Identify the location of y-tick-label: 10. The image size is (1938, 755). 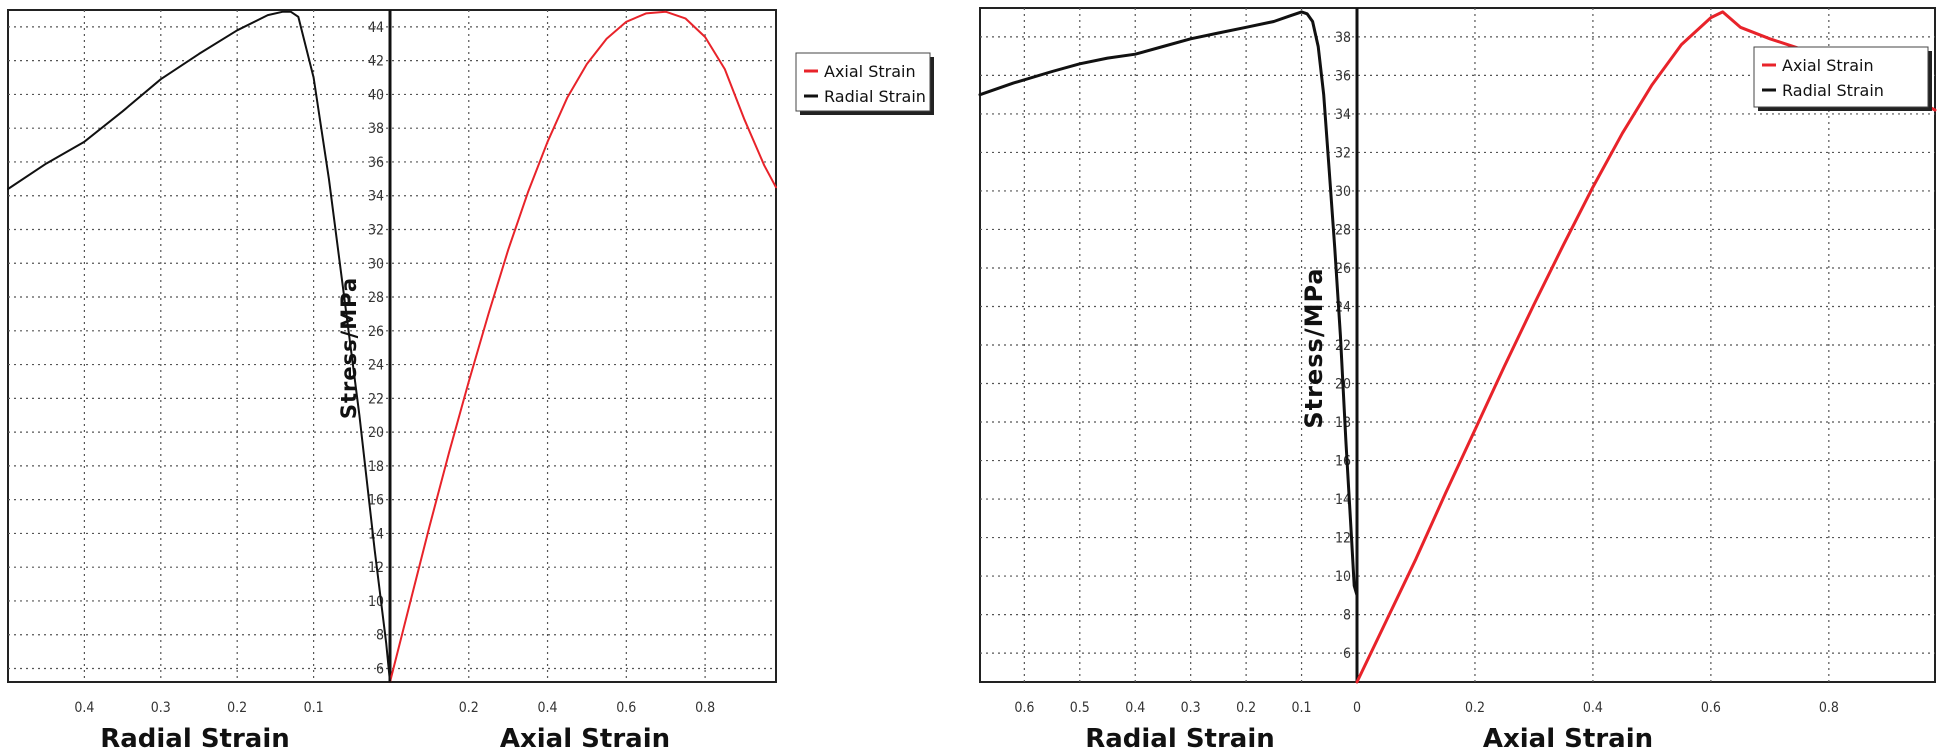
(1343, 577).